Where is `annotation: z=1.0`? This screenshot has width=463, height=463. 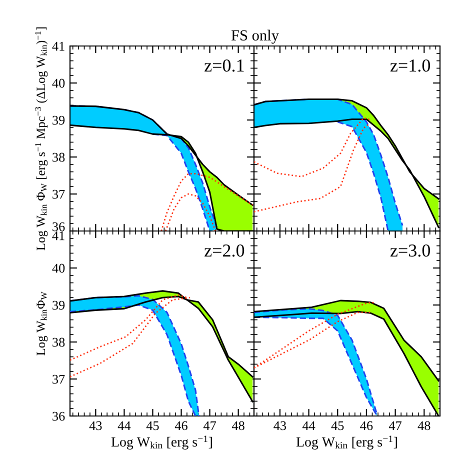 annotation: z=1.0 is located at coordinates (410, 65).